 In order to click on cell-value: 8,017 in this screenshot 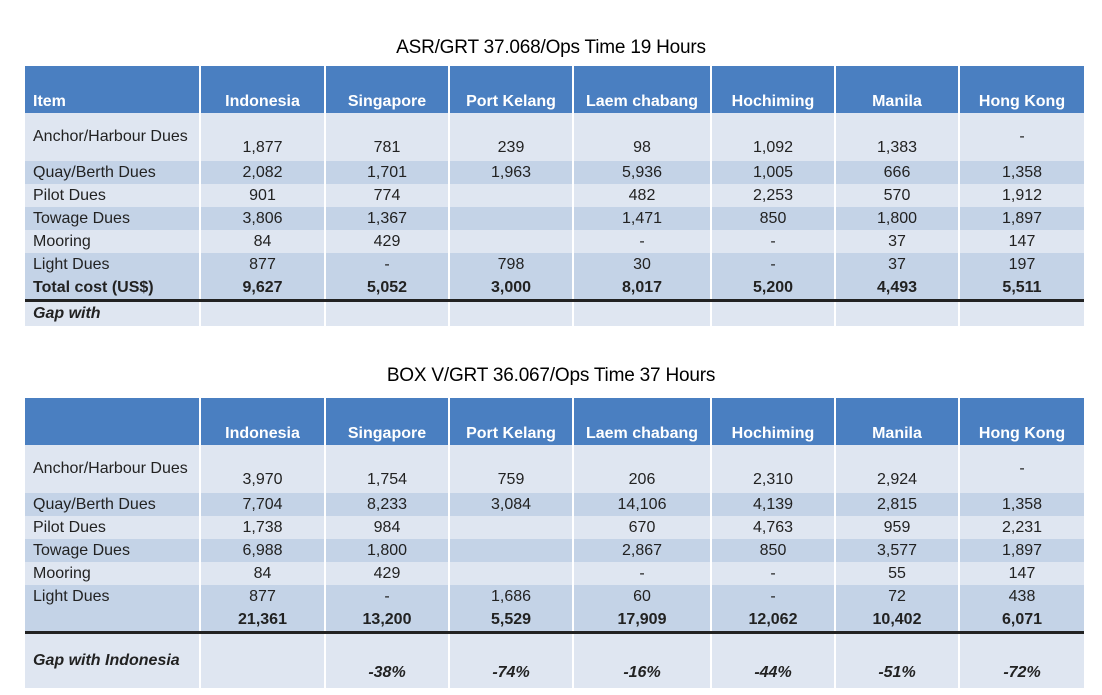, I will do `click(641, 289)`.